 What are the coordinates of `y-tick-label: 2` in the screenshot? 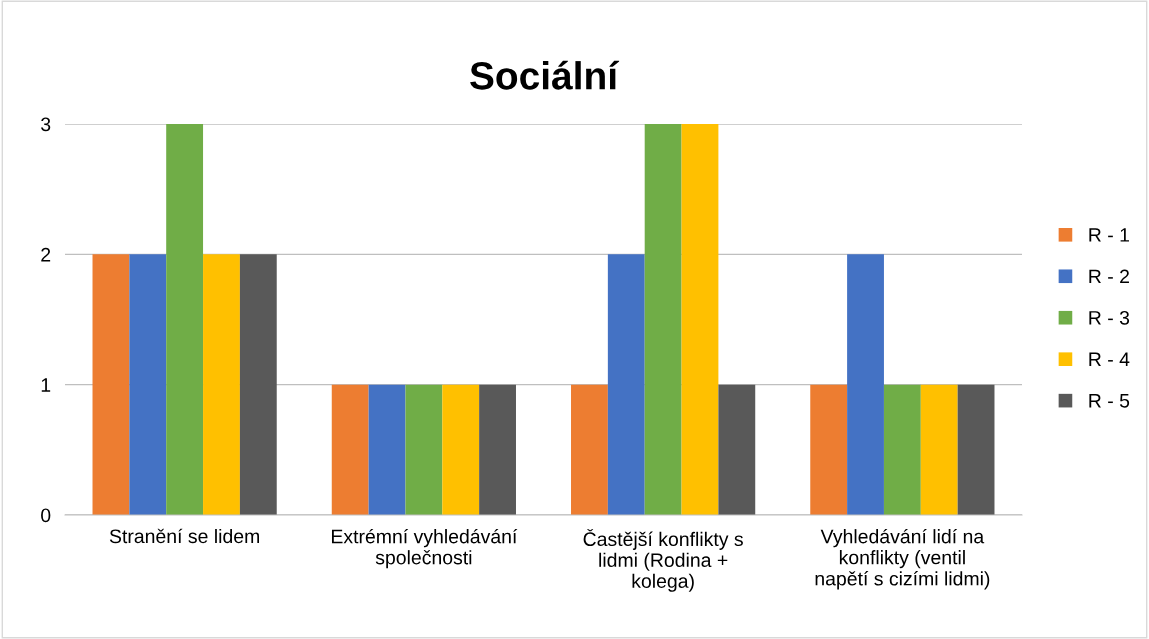 It's located at (46, 254).